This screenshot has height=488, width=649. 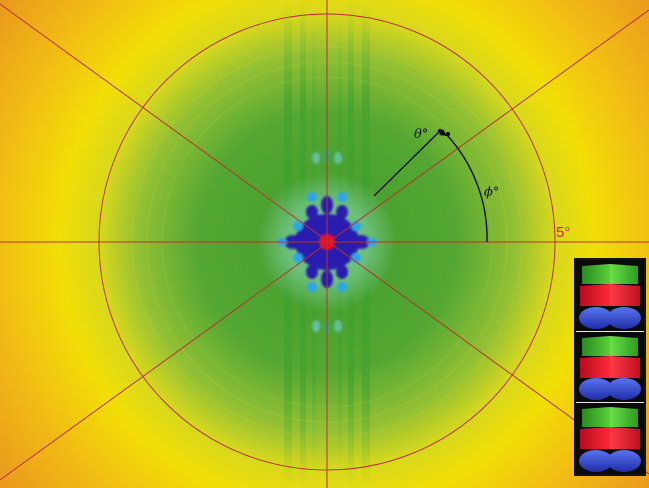 I want to click on radial-vector-line, so click(x=407, y=163).